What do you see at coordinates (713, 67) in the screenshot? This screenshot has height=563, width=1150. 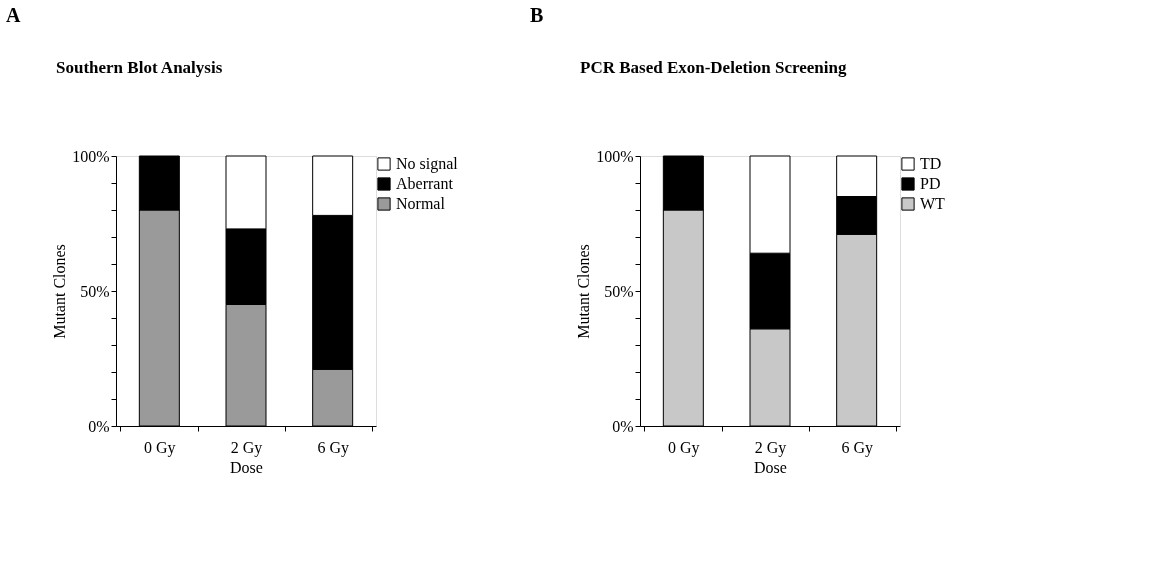 I see `chart-title: PCR Based Exon-Deletion Screening` at bounding box center [713, 67].